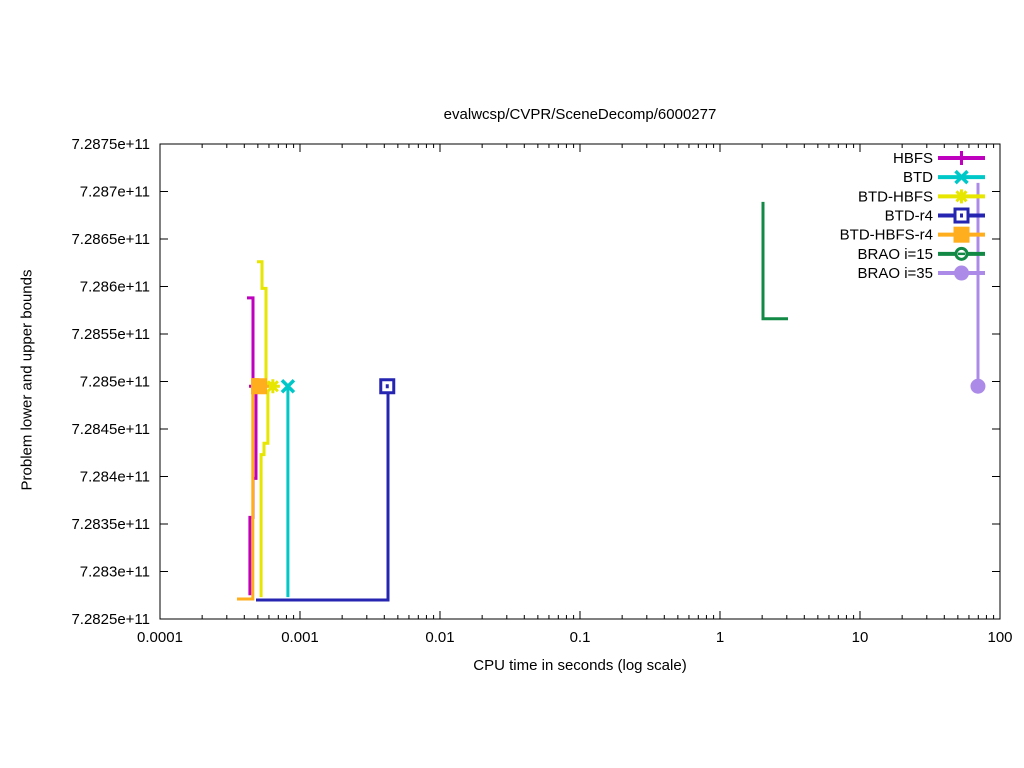 The width and height of the screenshot is (1024, 768). I want to click on y-axis-label: Problem lower and upper bounds, so click(27, 380).